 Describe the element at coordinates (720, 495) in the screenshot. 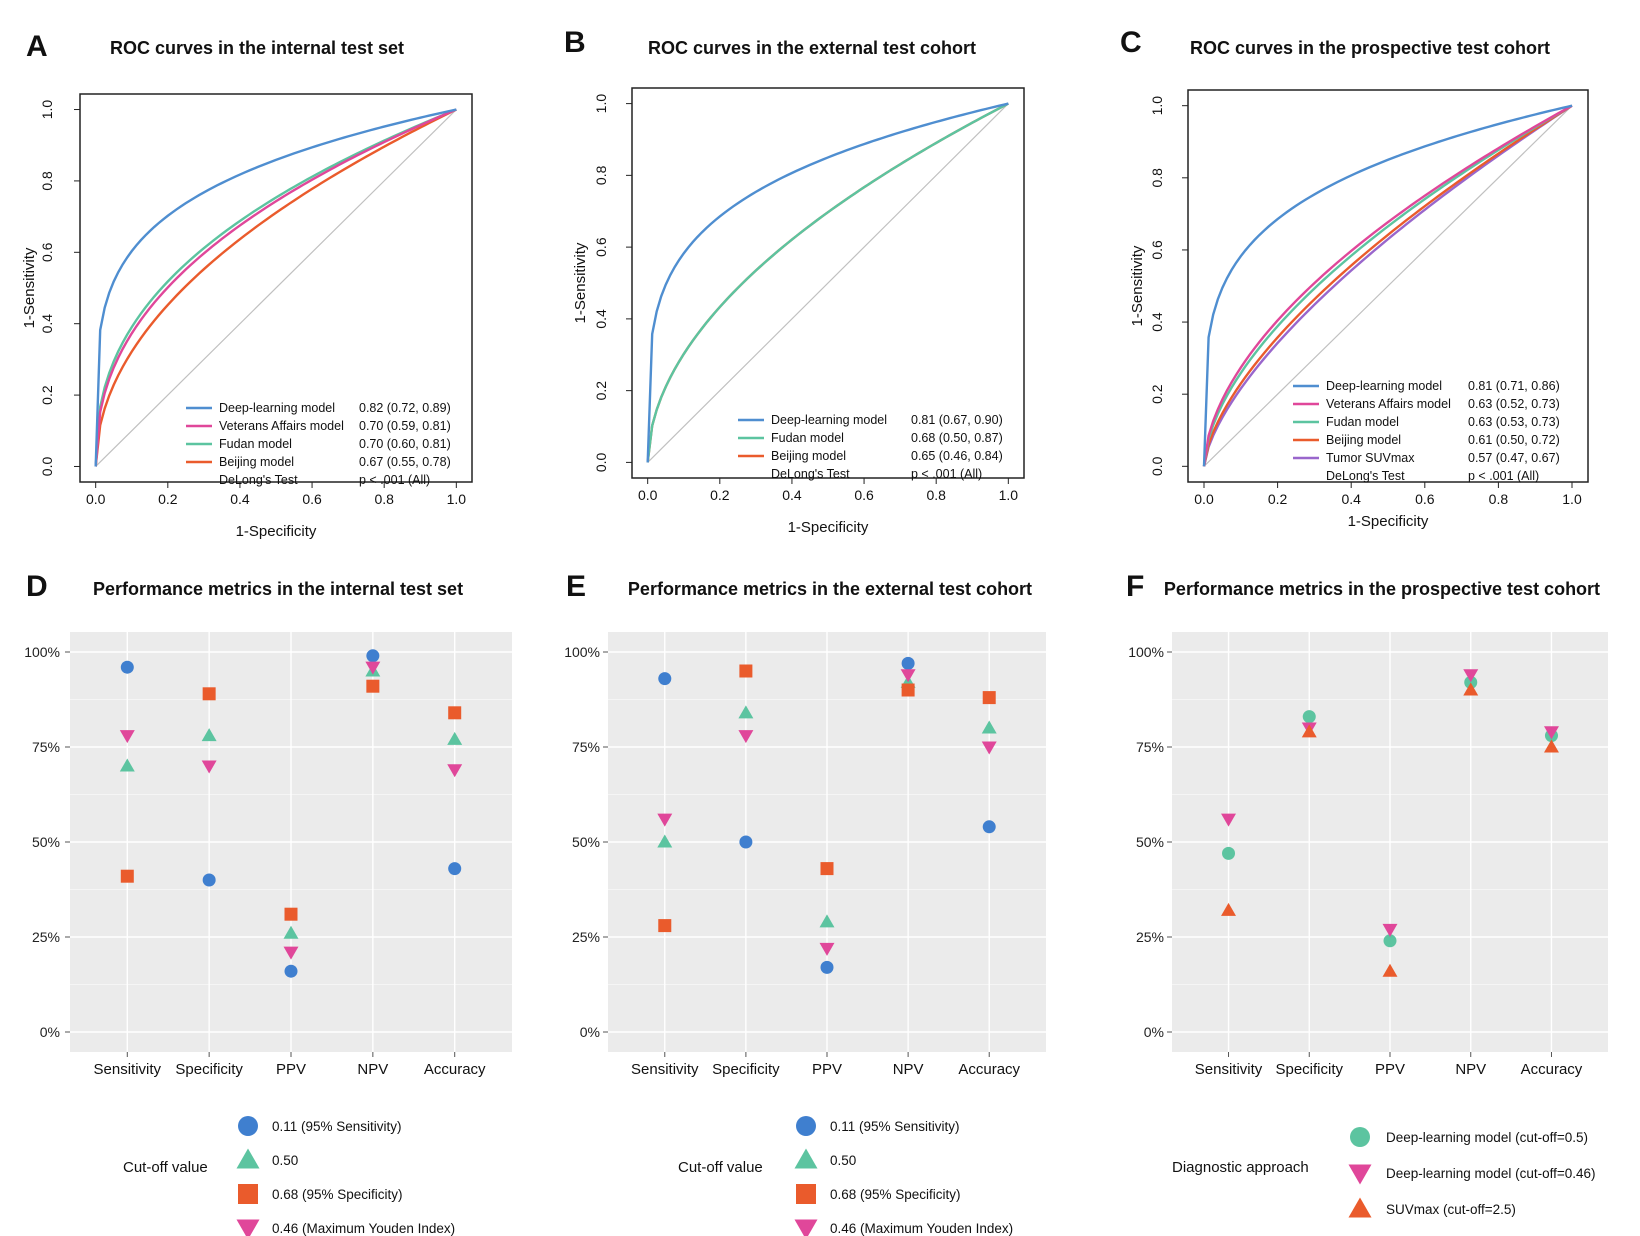

I see `panel-b-x-tick-label: 0.2` at that location.